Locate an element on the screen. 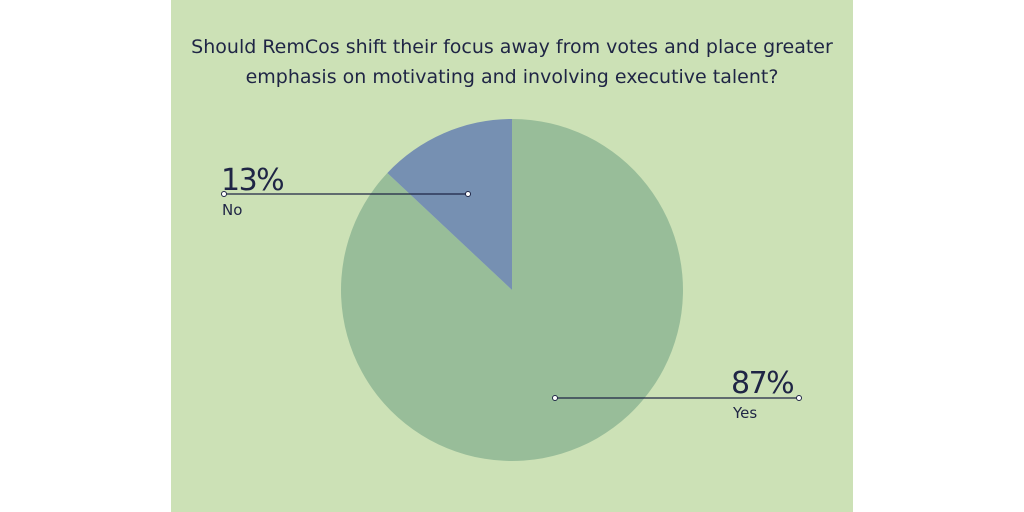  callout-dot-yes-end is located at coordinates (799, 398).